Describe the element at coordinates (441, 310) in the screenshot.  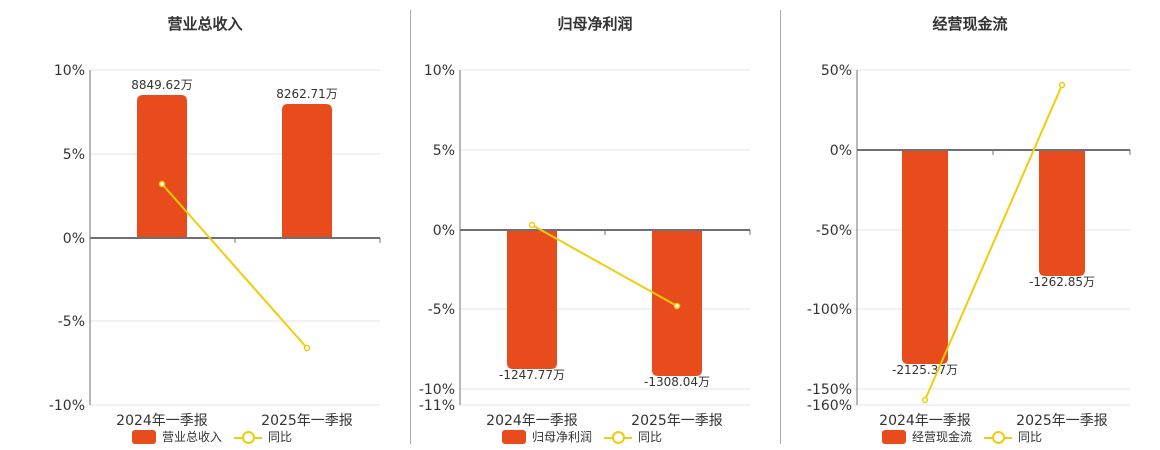
I see `svg-text: -5%` at that location.